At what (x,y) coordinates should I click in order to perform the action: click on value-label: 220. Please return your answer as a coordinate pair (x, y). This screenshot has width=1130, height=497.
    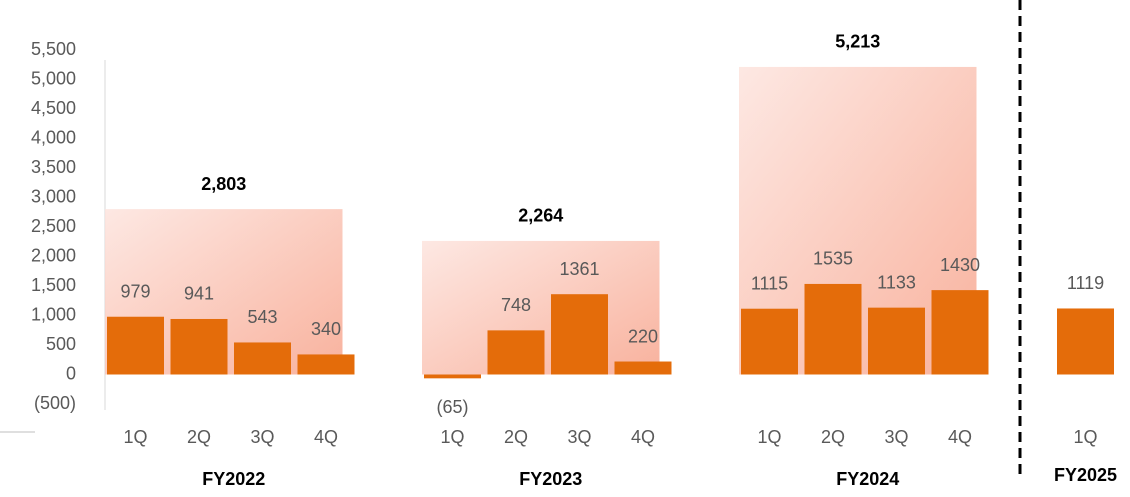
    Looking at the image, I should click on (643, 336).